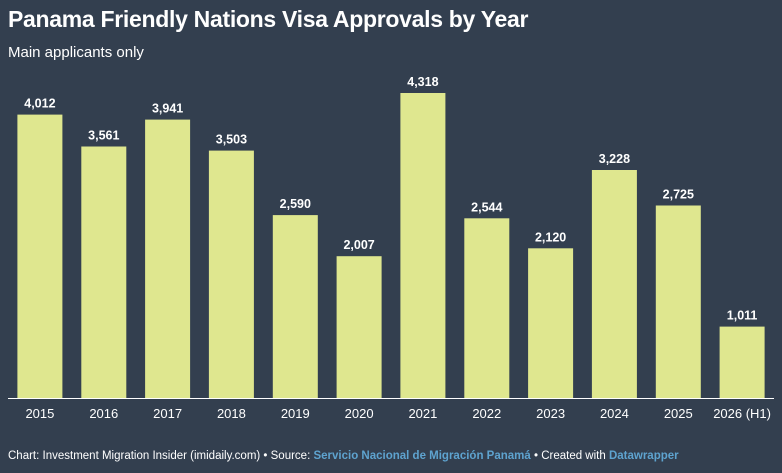 Image resolution: width=782 pixels, height=473 pixels. I want to click on bar-2022, so click(487, 308).